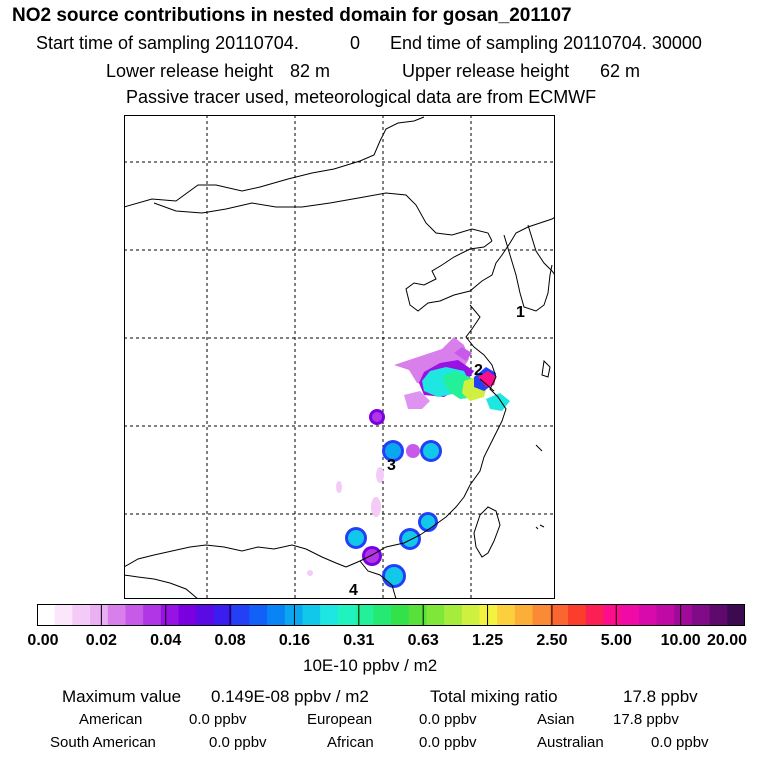 This screenshot has width=768, height=768. What do you see at coordinates (408, 462) in the screenshot?
I see `plume-field` at bounding box center [408, 462].